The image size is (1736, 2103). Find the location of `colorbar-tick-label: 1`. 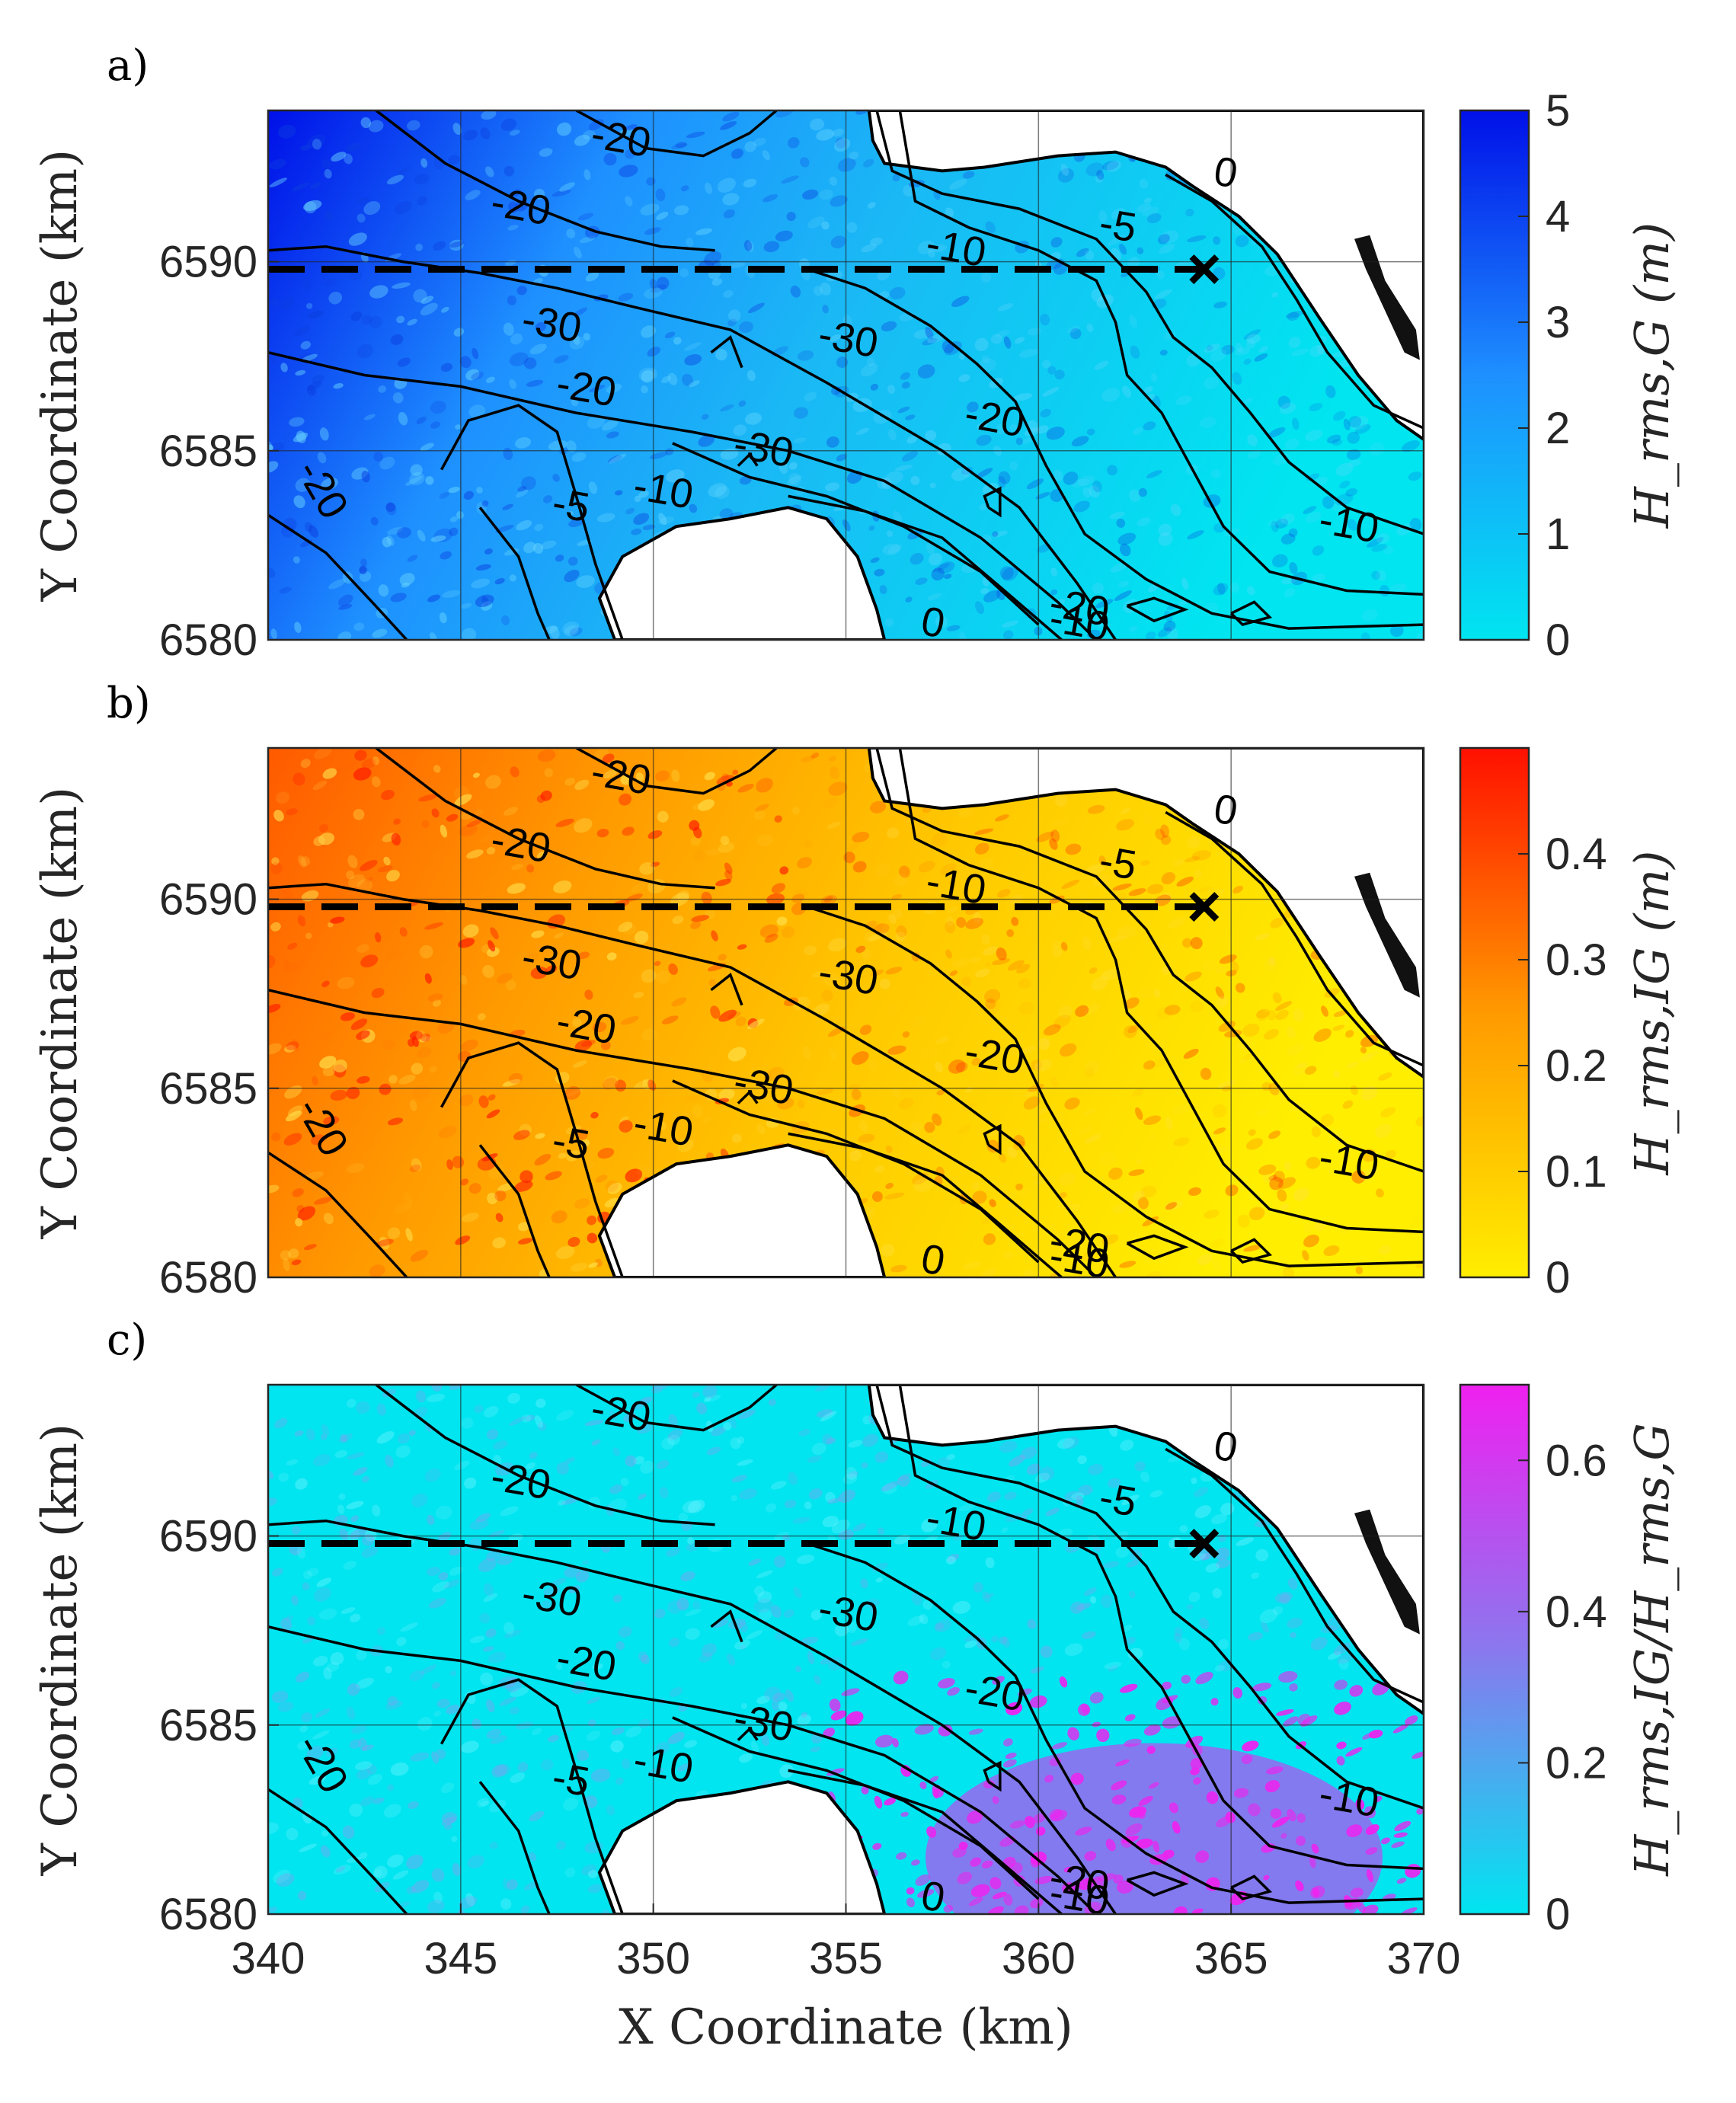

colorbar-tick-label: 1 is located at coordinates (1558, 534).